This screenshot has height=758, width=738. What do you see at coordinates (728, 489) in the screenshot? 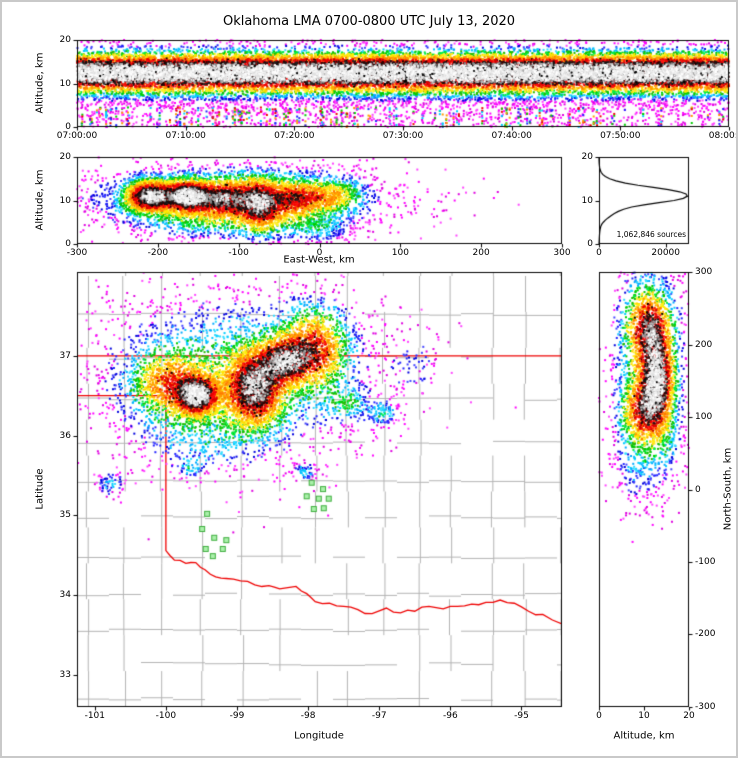
I see `north-south-ylabel: North-South, km` at bounding box center [728, 489].